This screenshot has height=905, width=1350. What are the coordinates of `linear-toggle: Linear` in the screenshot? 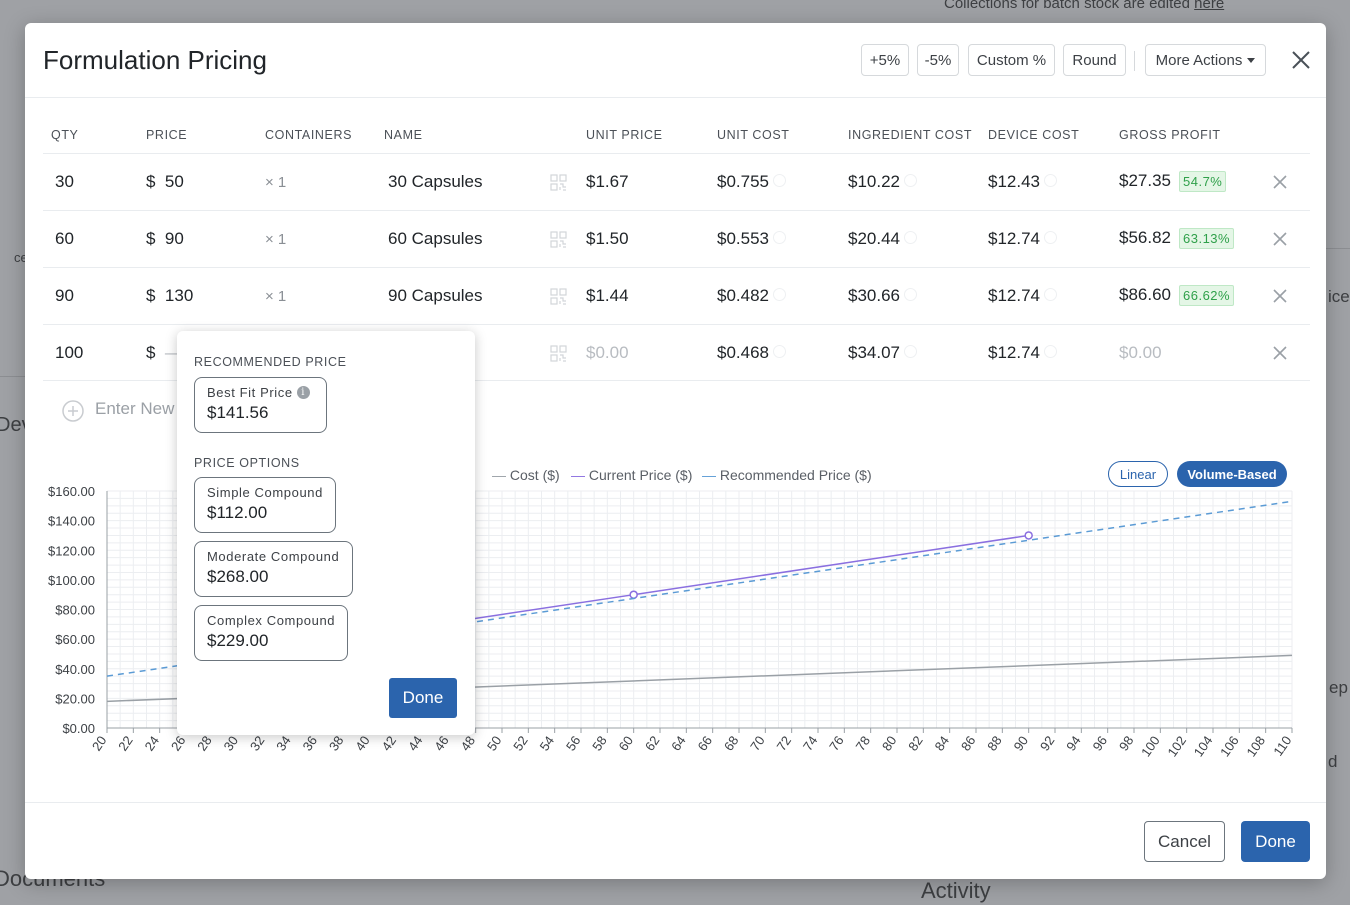 It's located at (1138, 474).